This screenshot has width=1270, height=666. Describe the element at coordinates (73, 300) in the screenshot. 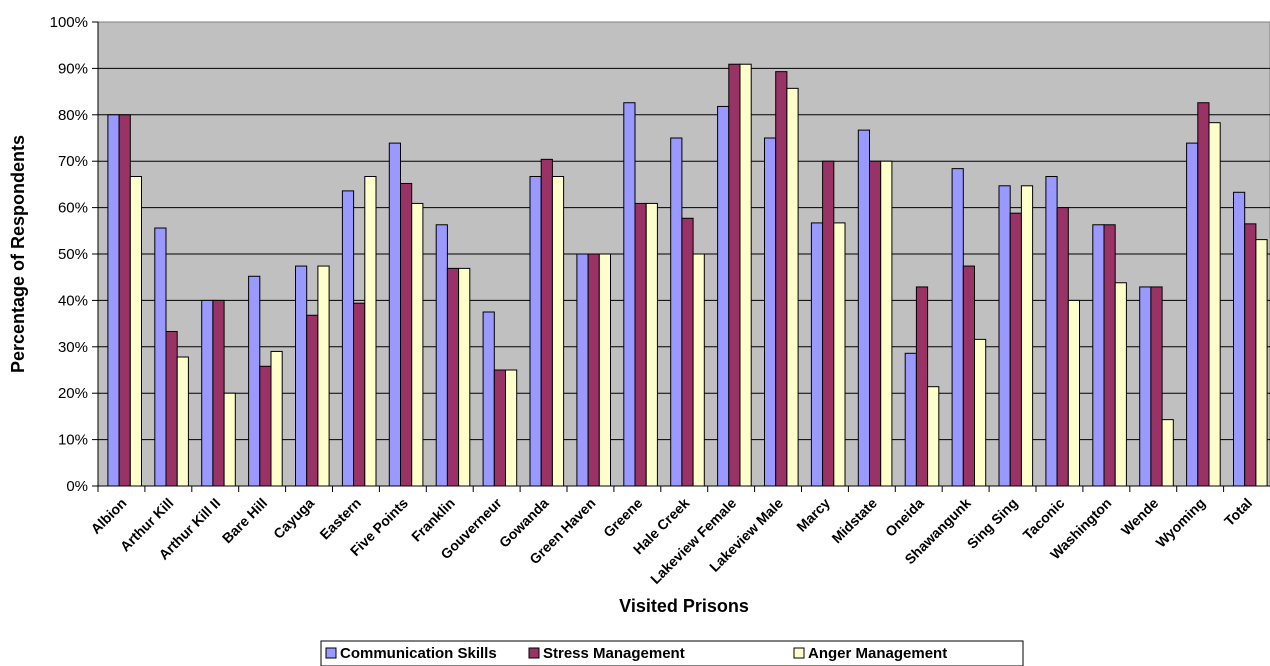

I see `y-tick-label: 40%` at that location.